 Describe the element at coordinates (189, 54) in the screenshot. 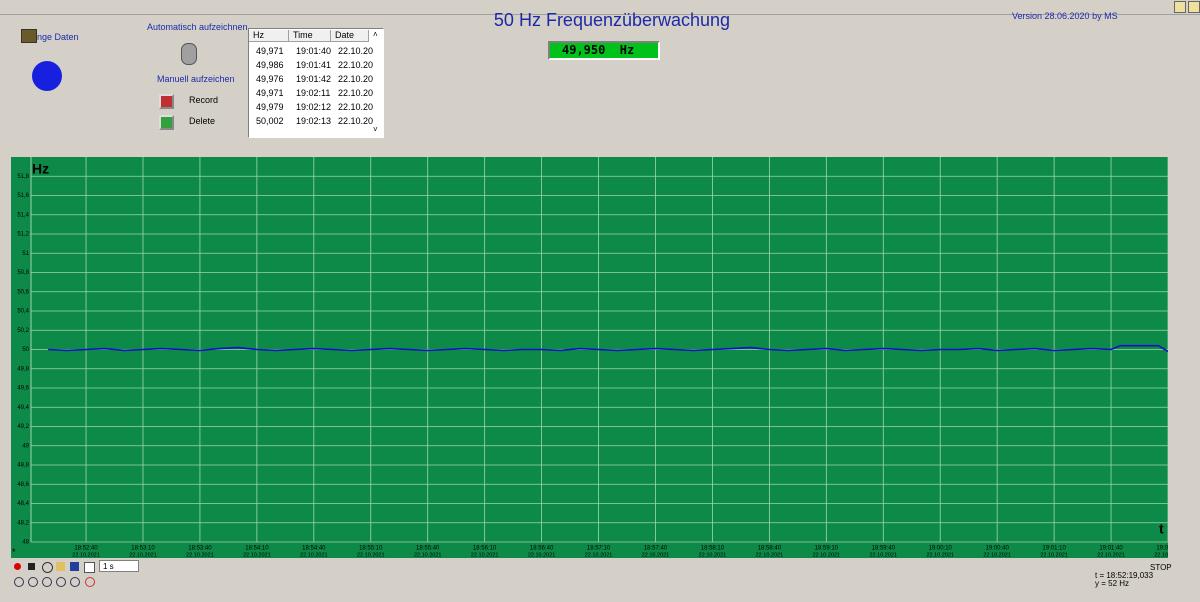

I see `auto-switch` at that location.